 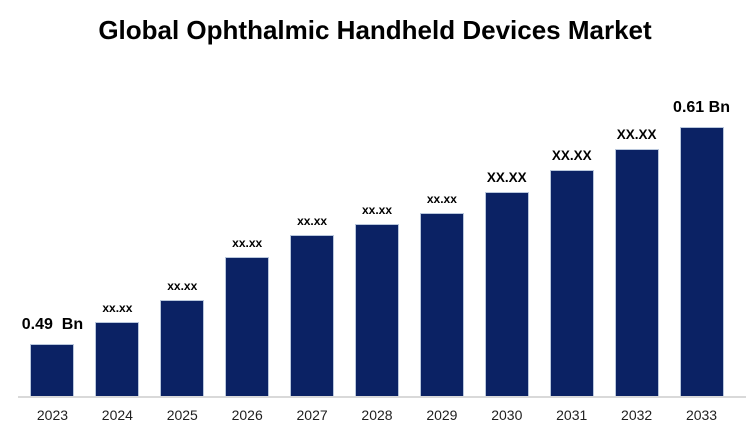 I want to click on bar-group-2029: xx.xx, so click(x=441, y=198).